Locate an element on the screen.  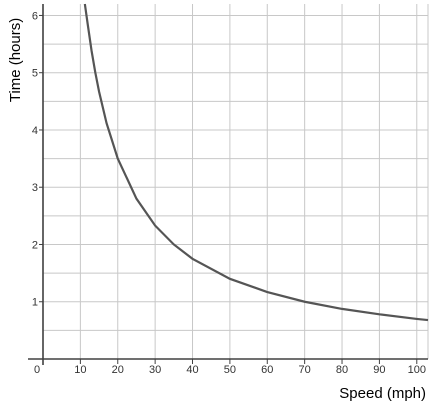
x-tick-label-0: 0 is located at coordinates (37, 370).